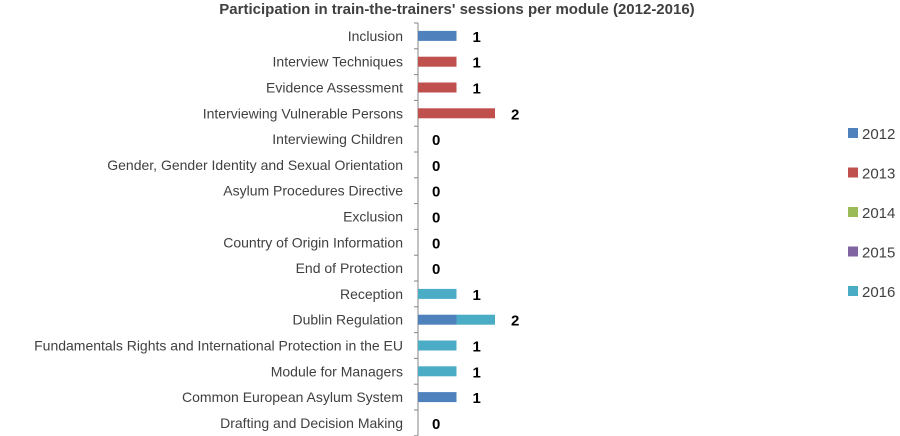 This screenshot has width=900, height=436. Describe the element at coordinates (371, 294) in the screenshot. I see `category-label: Reception` at that location.